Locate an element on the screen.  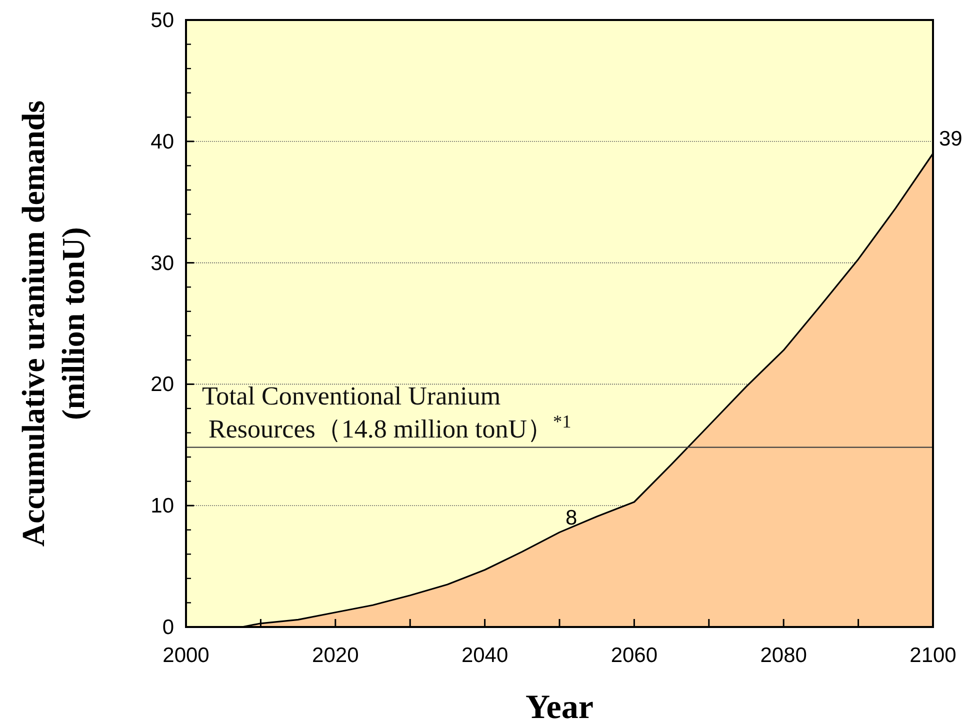
x-tick-label: 2060 is located at coordinates (634, 655).